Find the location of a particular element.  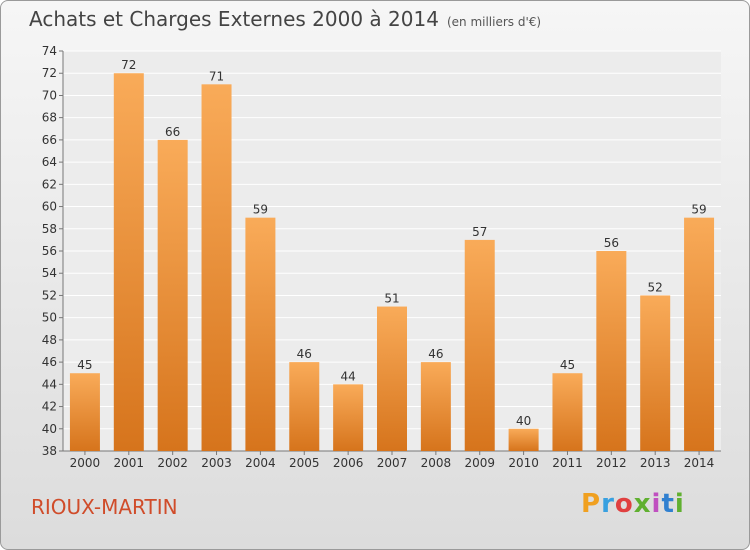

data-label: 56 is located at coordinates (611, 243).